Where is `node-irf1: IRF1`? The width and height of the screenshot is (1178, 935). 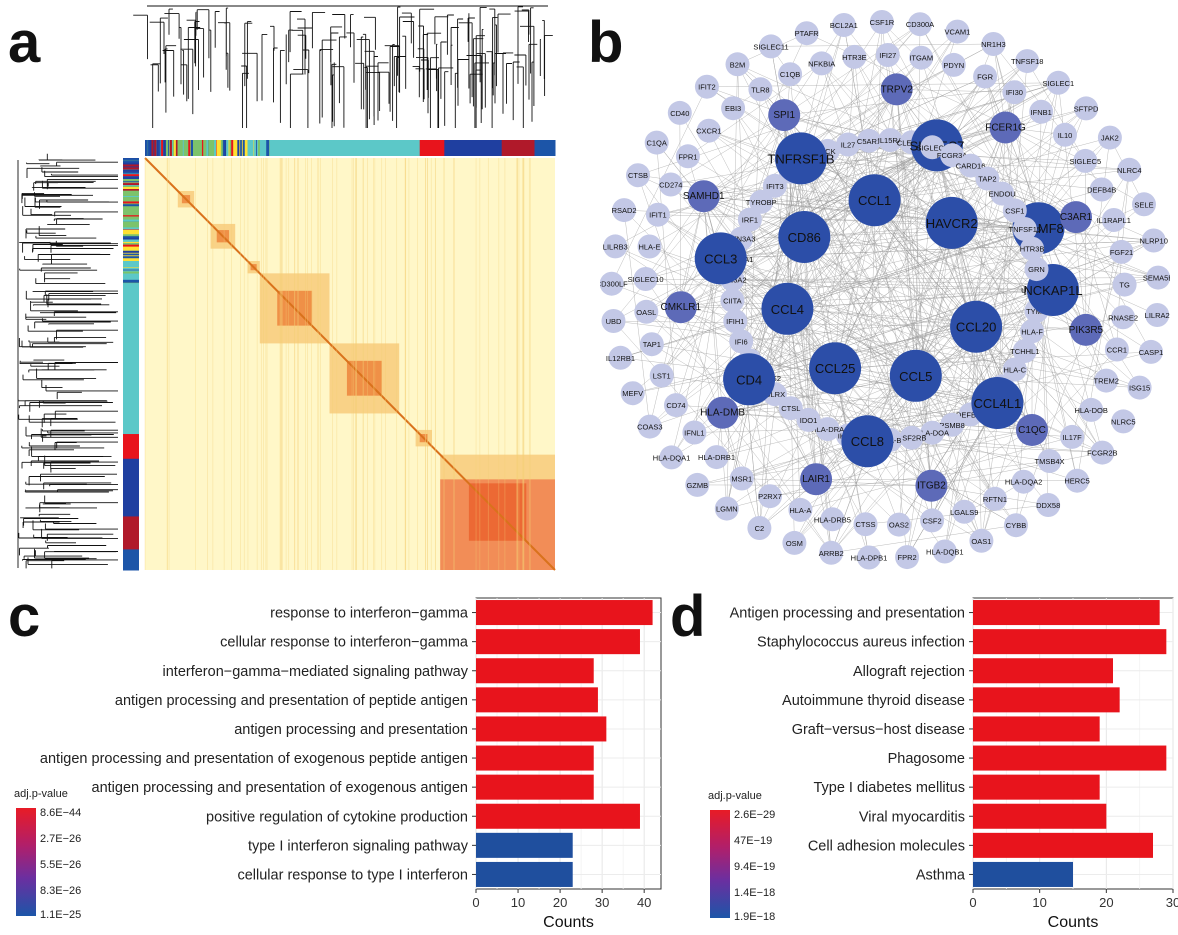 node-irf1: IRF1 is located at coordinates (749, 219).